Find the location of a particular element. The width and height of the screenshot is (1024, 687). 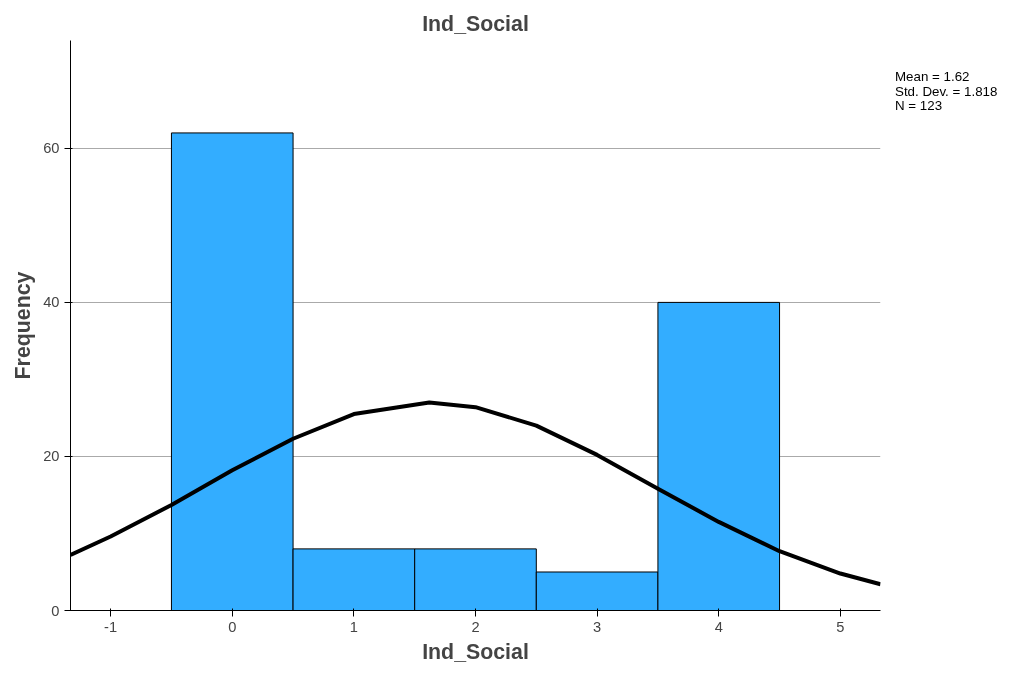

y-tick-label: 20 is located at coordinates (51, 456).